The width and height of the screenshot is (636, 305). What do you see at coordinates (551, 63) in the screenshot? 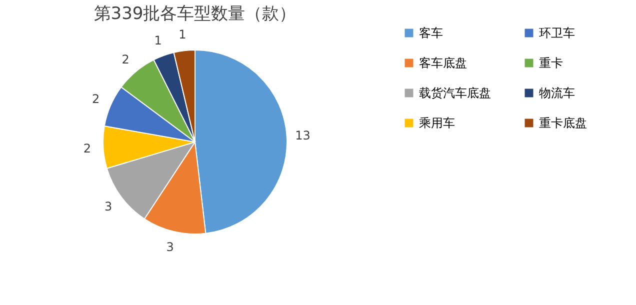
I see `legend-label: 重卡` at bounding box center [551, 63].